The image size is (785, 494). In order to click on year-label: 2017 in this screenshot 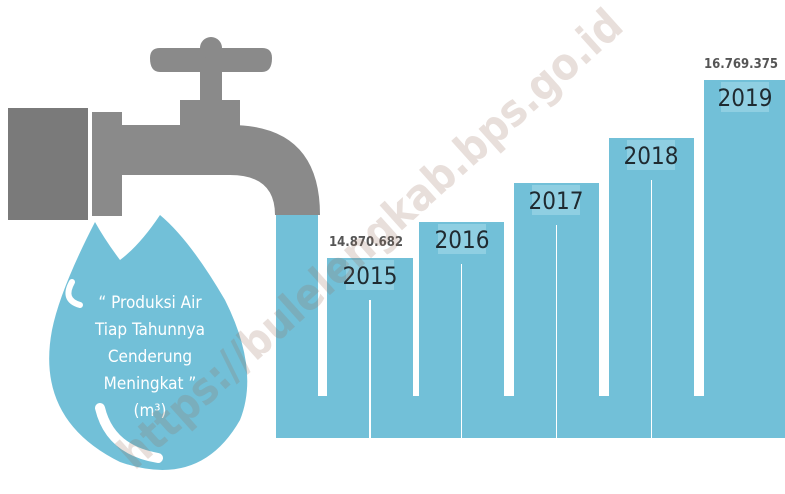, I will do `click(556, 201)`.